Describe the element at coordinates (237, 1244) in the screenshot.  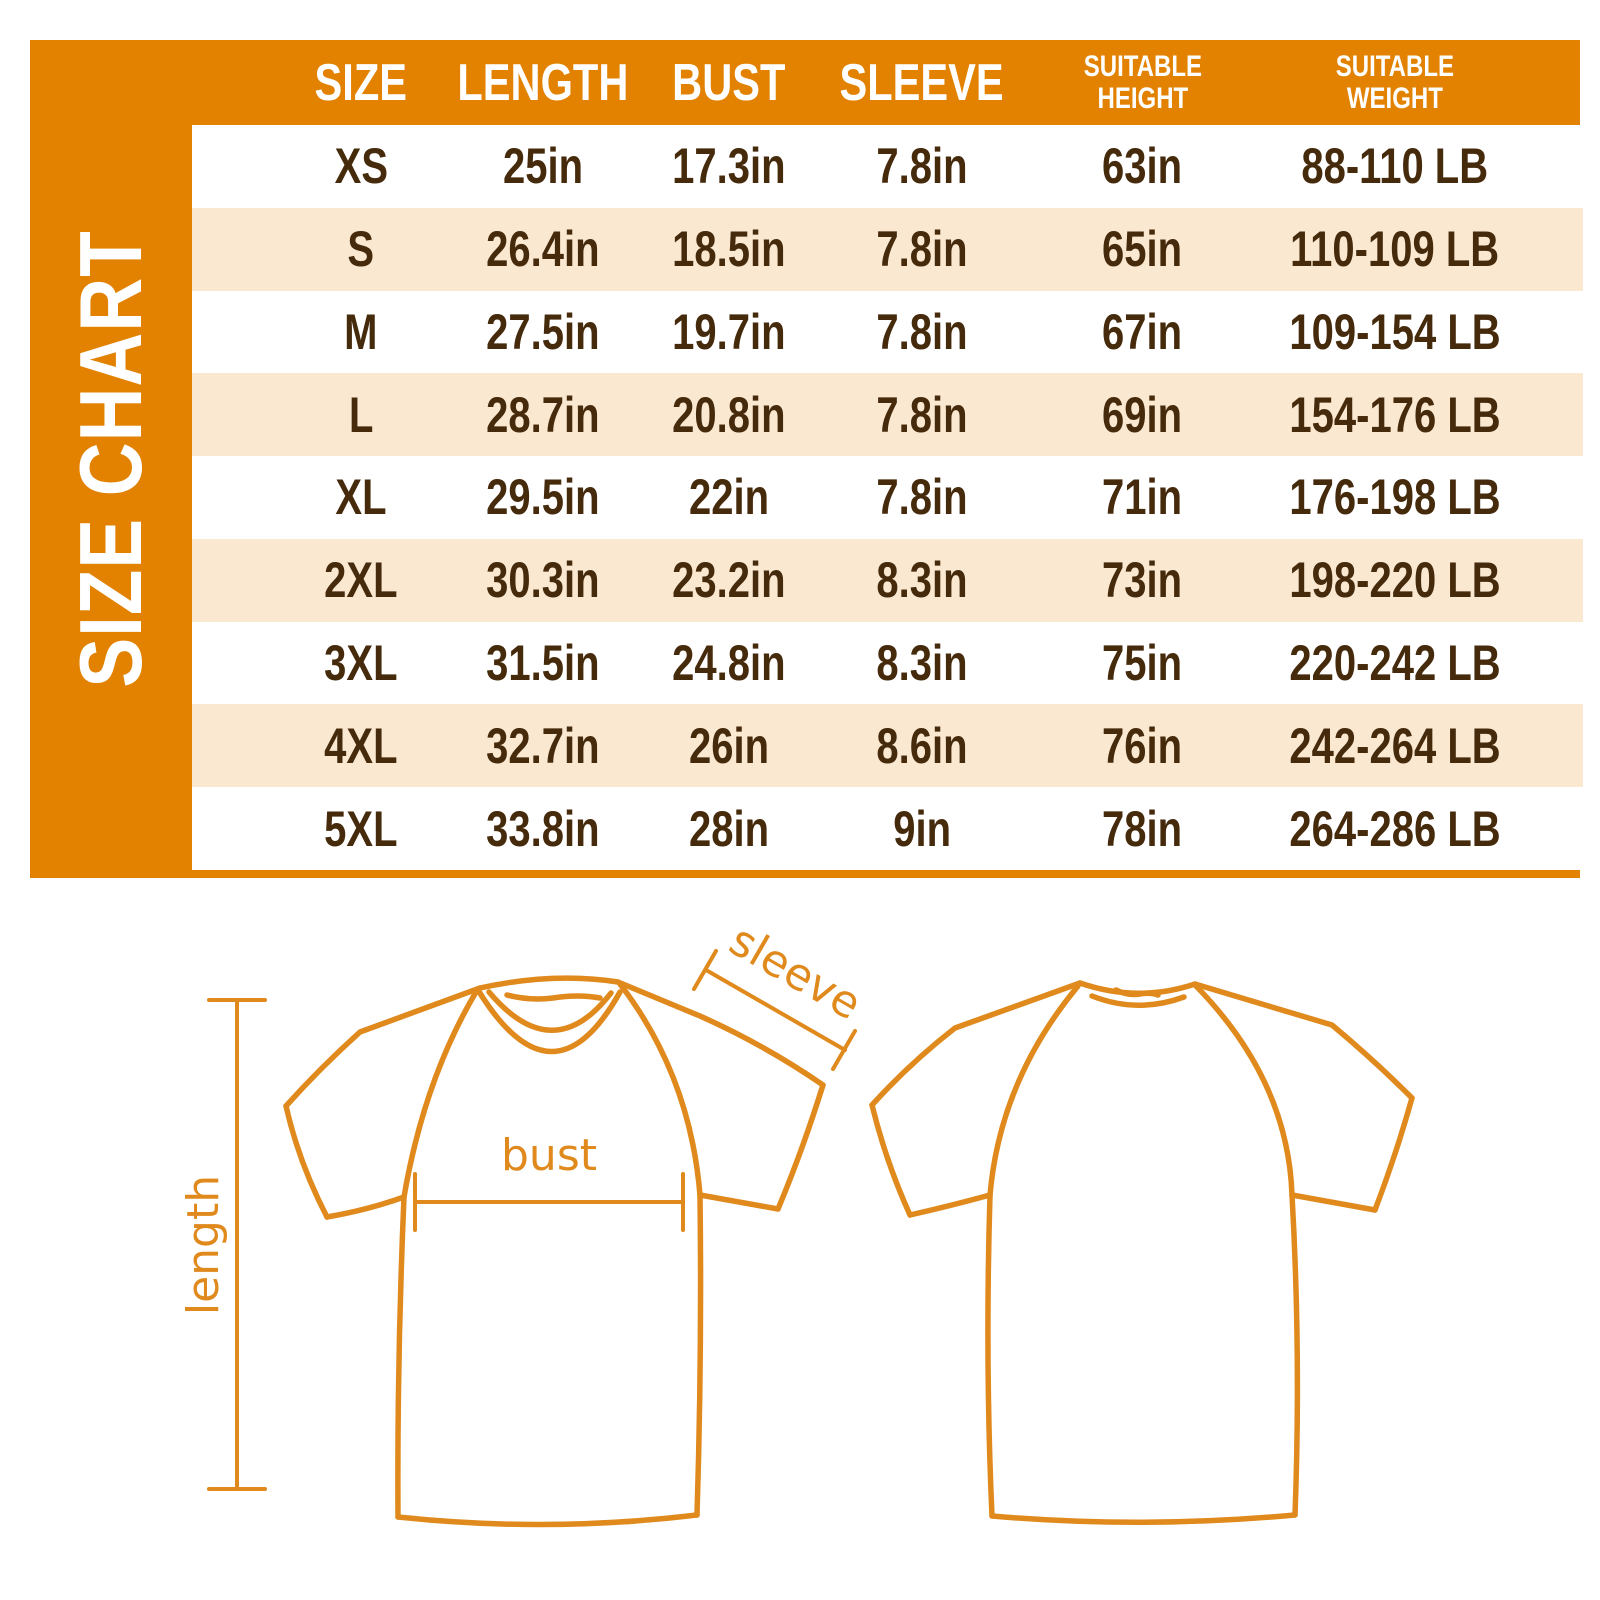
I see `length-measure-line` at that location.